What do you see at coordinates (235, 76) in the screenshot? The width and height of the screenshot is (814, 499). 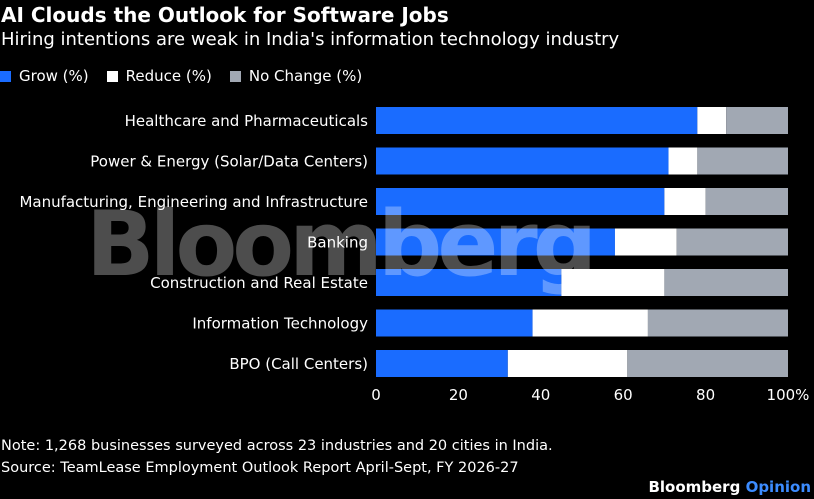 I see `legend-swatch-no-change` at bounding box center [235, 76].